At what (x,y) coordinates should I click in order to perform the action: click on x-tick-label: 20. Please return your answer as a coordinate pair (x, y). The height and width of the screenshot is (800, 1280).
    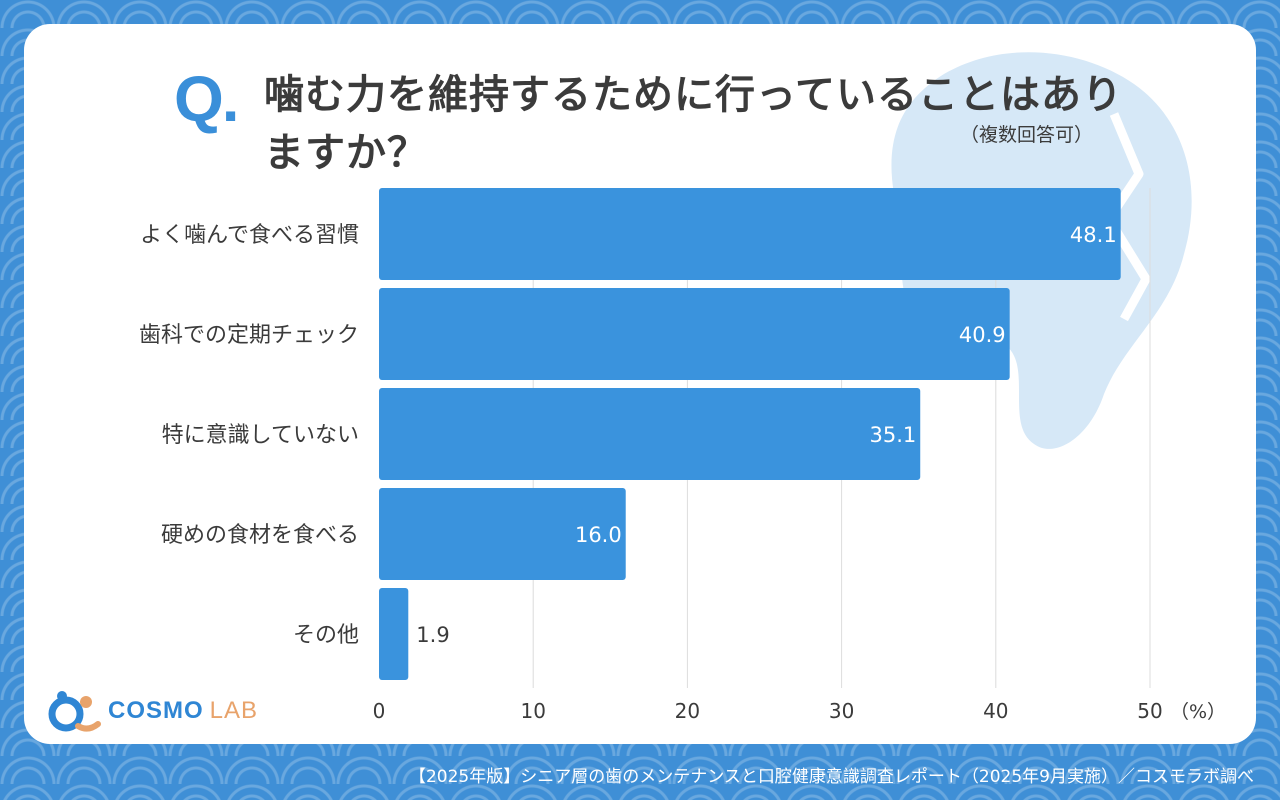
    Looking at the image, I should click on (687, 711).